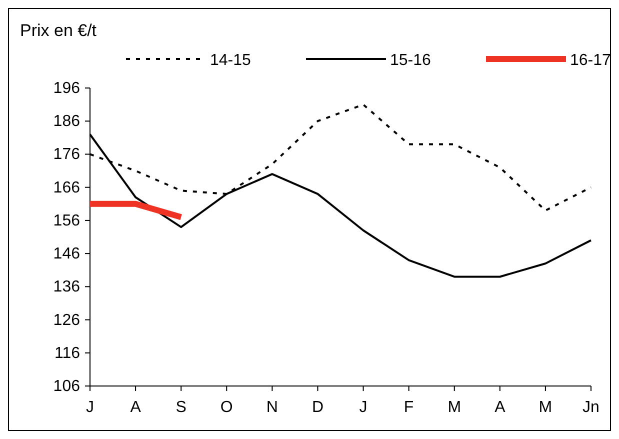 The width and height of the screenshot is (619, 439). I want to click on y-tick-label: 126, so click(66, 320).